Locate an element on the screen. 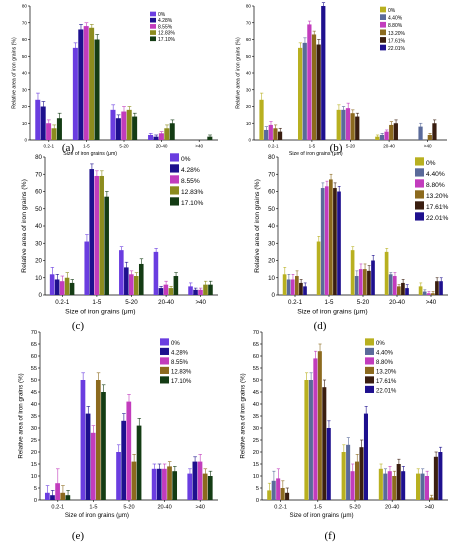 Image resolution: width=452 pixels, height=550 pixels. legend-entry: 4.40% is located at coordinates (435, 174).